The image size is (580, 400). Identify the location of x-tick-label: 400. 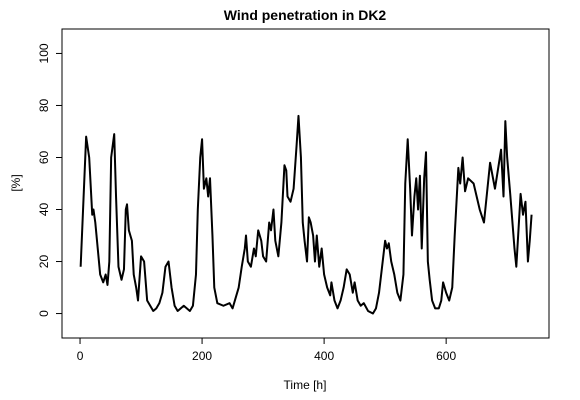
(324, 356).